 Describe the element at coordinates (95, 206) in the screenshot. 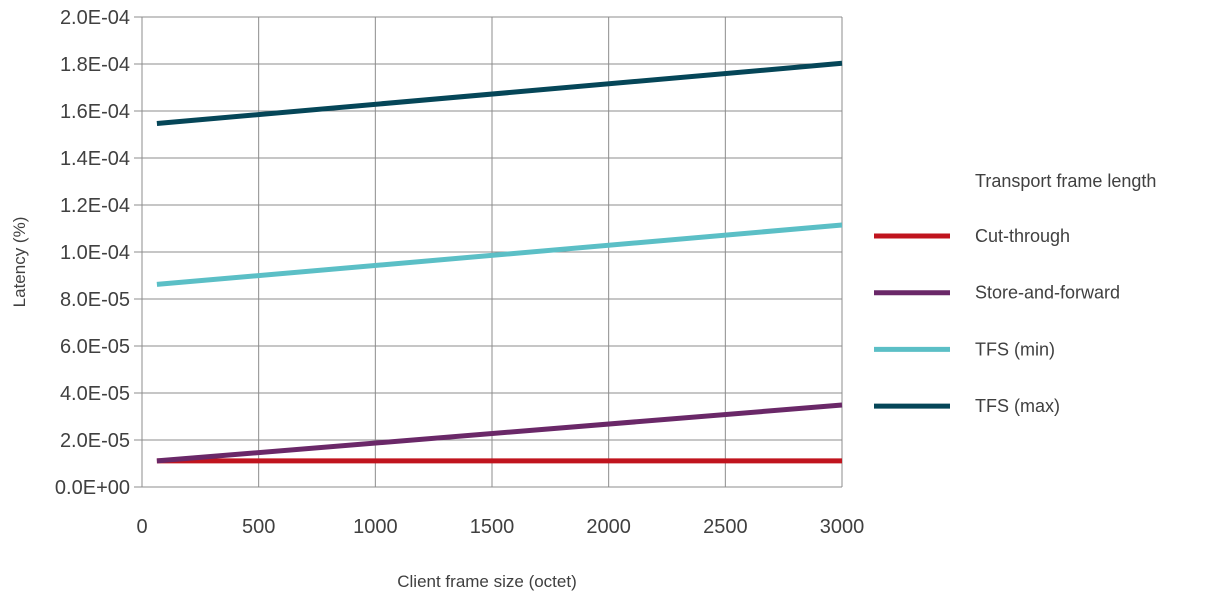

I see `y-tick-label: 1.2E-04` at that location.